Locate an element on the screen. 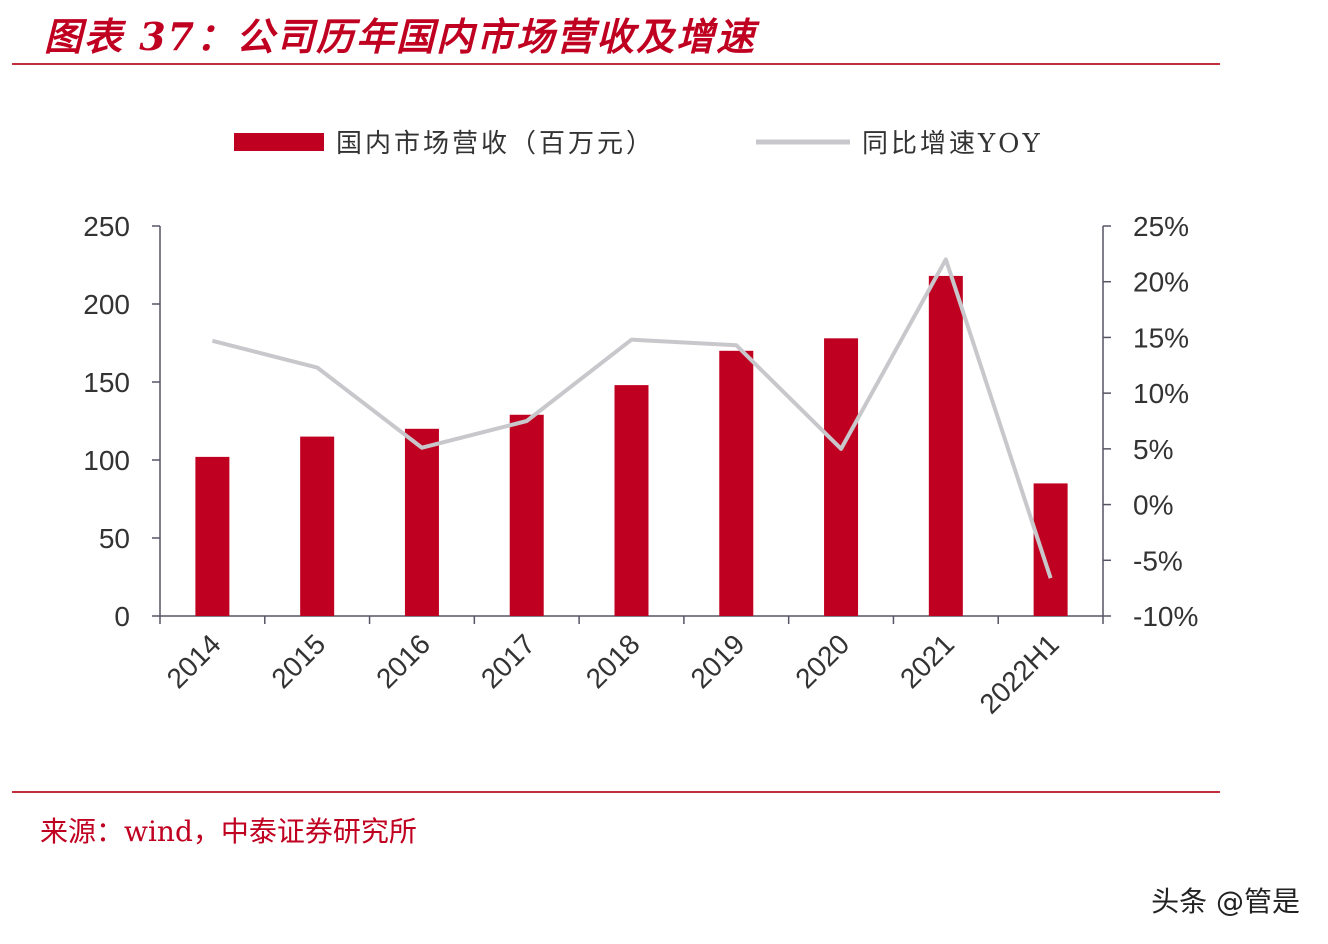 Image resolution: width=1328 pixels, height=944 pixels. right-tick-label: 20% is located at coordinates (1161, 282).